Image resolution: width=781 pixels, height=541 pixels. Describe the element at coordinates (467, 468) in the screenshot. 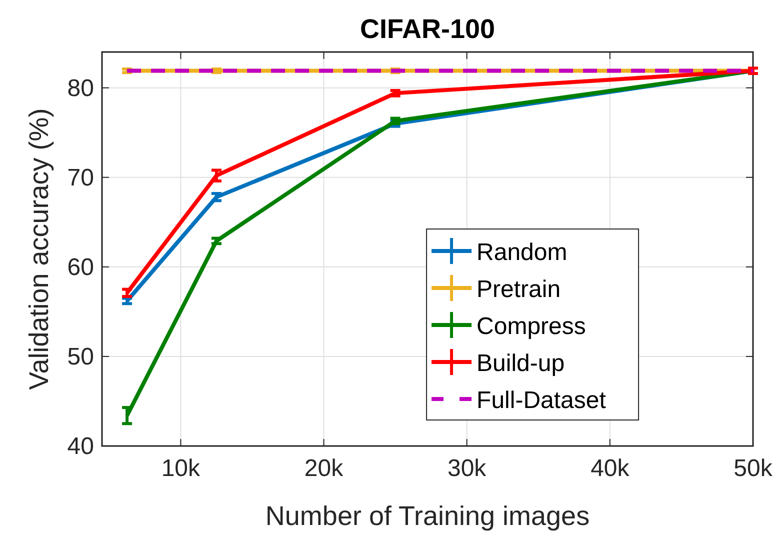

I see `x-tick-label: 30k` at that location.